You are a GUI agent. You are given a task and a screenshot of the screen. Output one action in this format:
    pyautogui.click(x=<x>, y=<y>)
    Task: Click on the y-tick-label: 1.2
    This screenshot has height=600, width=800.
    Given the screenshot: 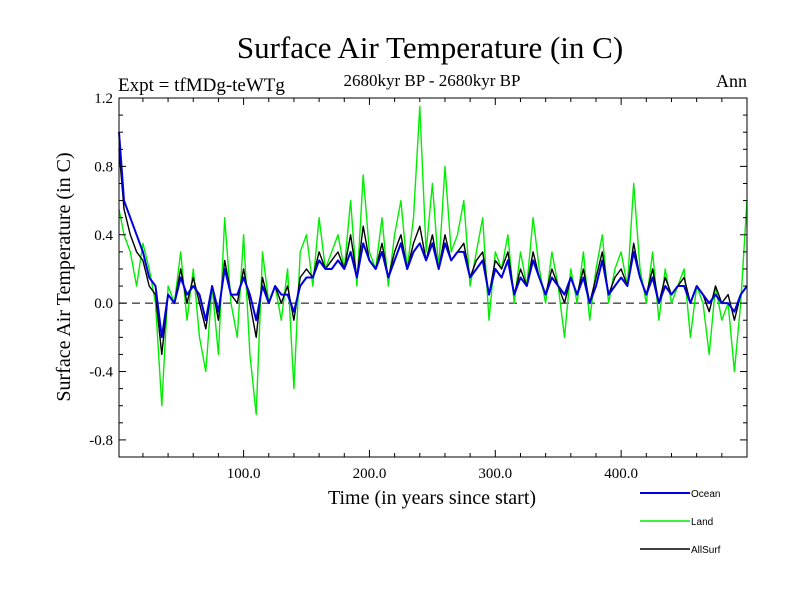 What is the action you would take?
    pyautogui.click(x=103, y=99)
    